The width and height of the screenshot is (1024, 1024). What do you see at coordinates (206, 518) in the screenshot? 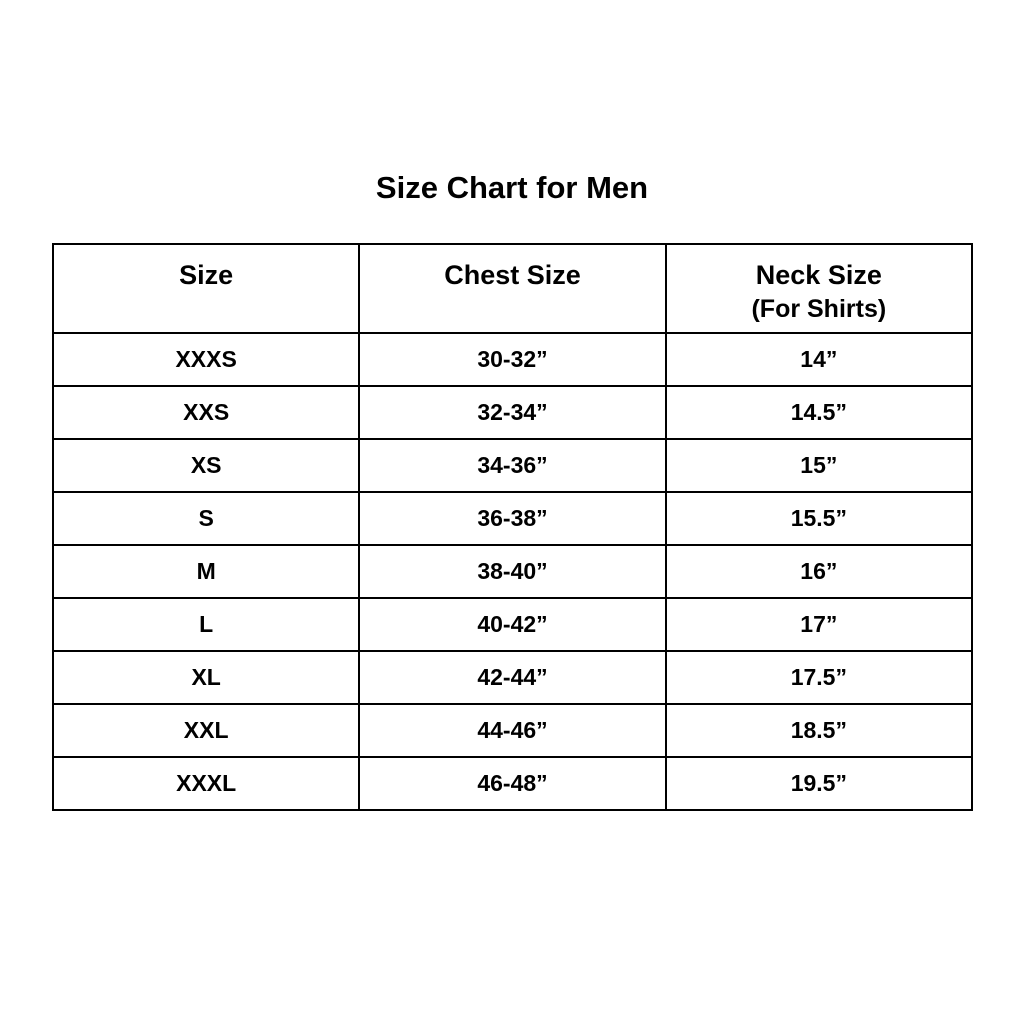
I see `size-cell: S` at bounding box center [206, 518].